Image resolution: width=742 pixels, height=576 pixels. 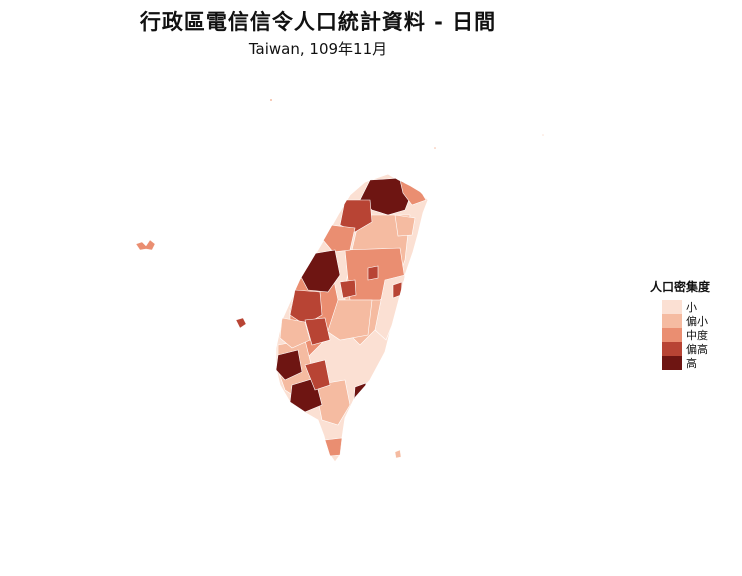 I want to click on legend-title: 人口密集度, so click(x=680, y=287).